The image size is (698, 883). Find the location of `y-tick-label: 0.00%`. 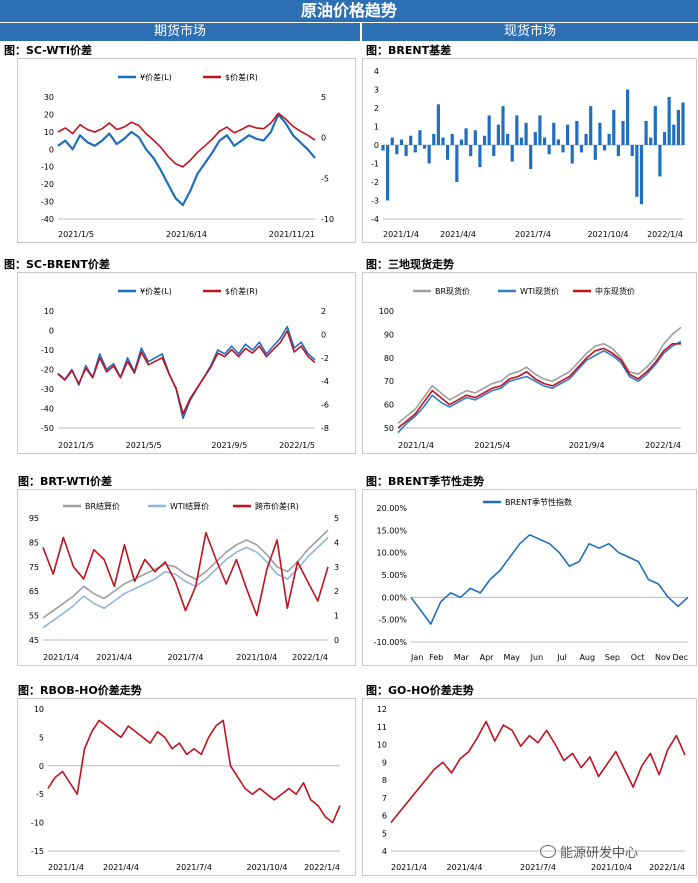

y-tick-label: 0.00% is located at coordinates (395, 597).